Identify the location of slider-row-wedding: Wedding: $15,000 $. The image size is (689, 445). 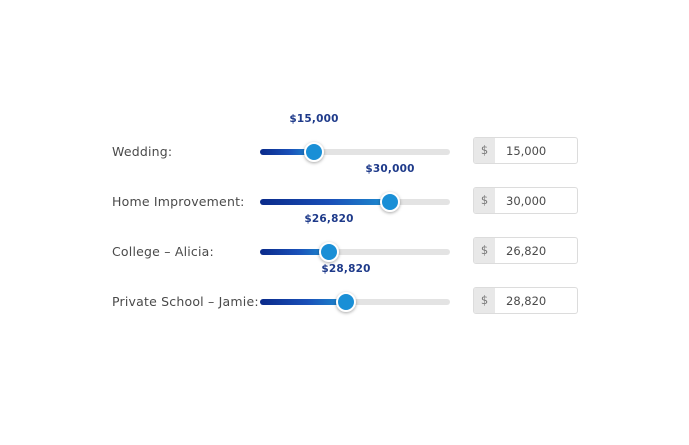
(344, 139).